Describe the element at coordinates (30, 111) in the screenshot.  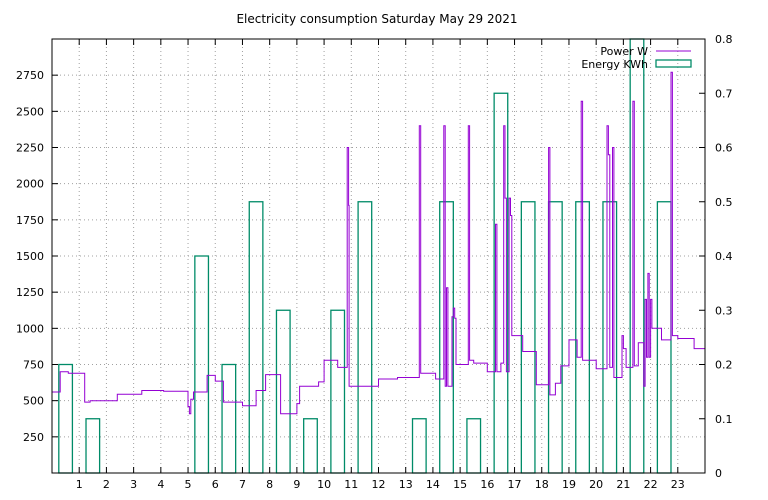
I see `y-tick-label: 2500` at that location.